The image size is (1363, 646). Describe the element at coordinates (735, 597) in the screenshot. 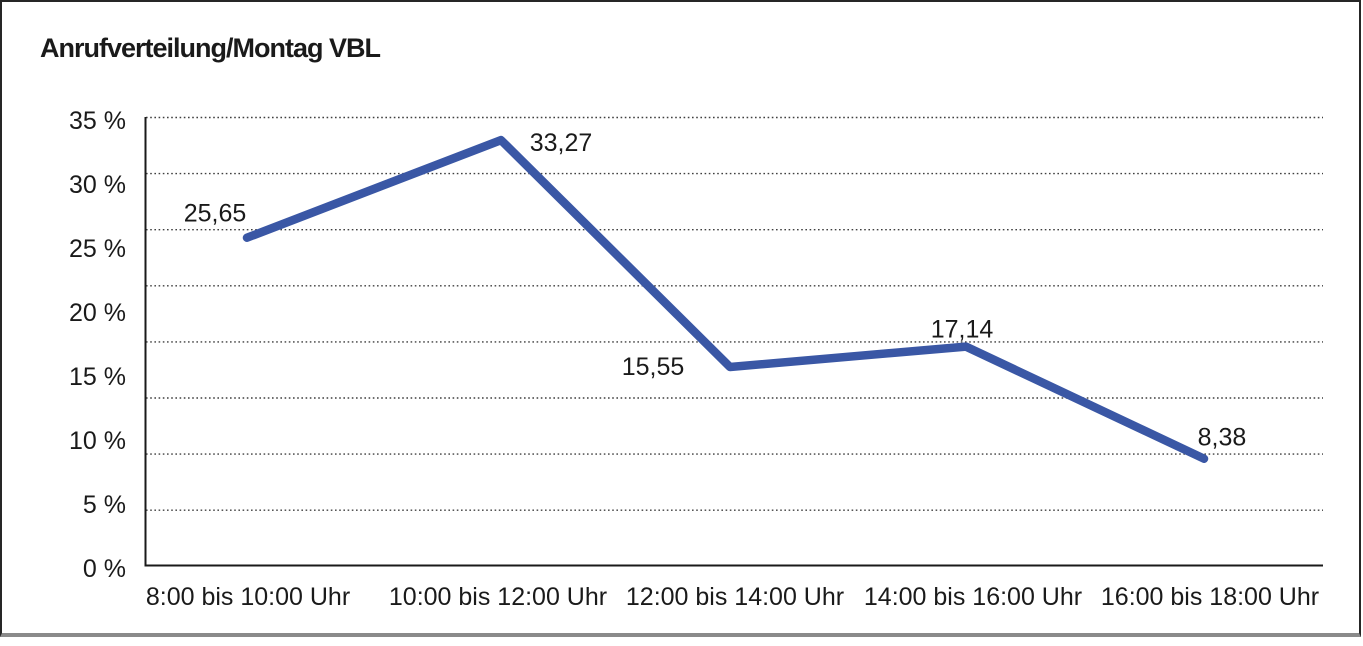

I see `x-tick-label: 12:00 bis 14:00 Uhr` at that location.